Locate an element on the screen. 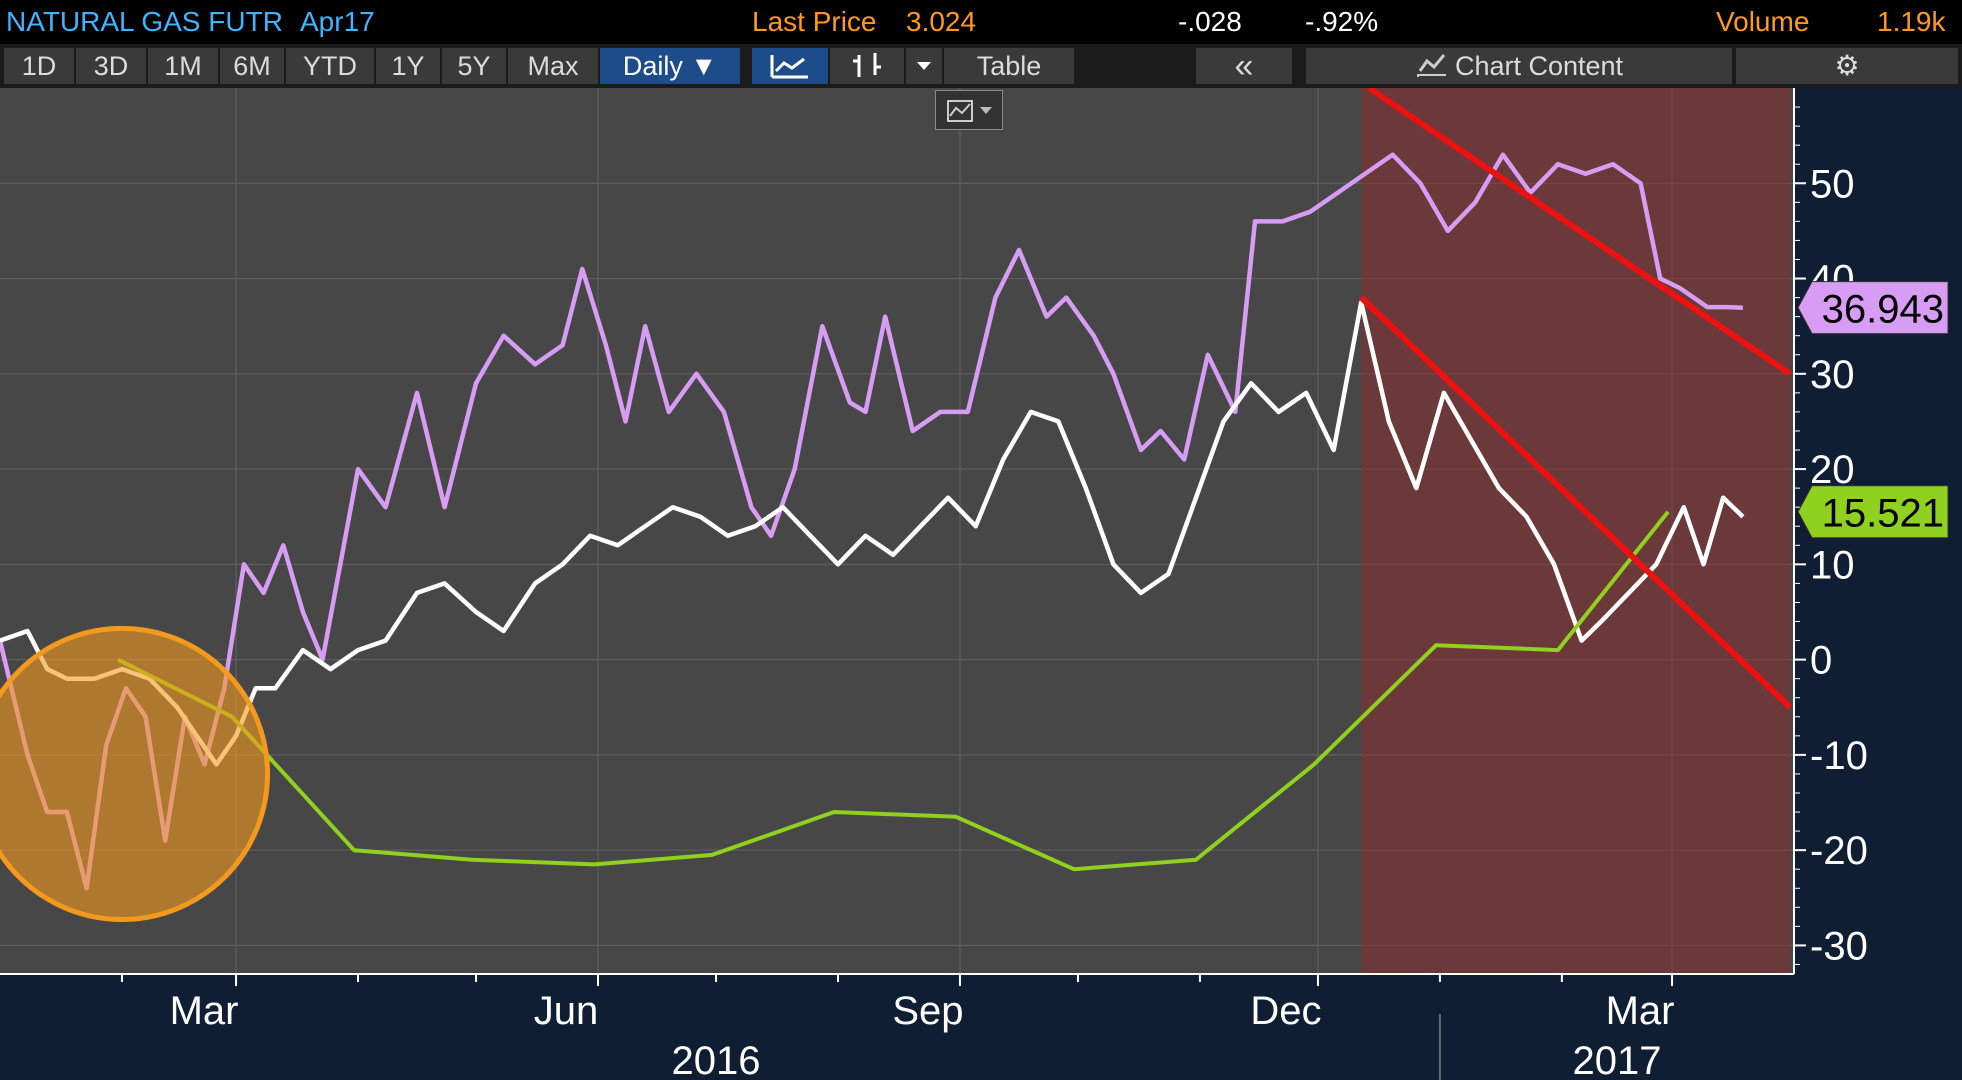 This screenshot has width=1962, height=1080. y-tick-label: 0 is located at coordinates (1821, 661).